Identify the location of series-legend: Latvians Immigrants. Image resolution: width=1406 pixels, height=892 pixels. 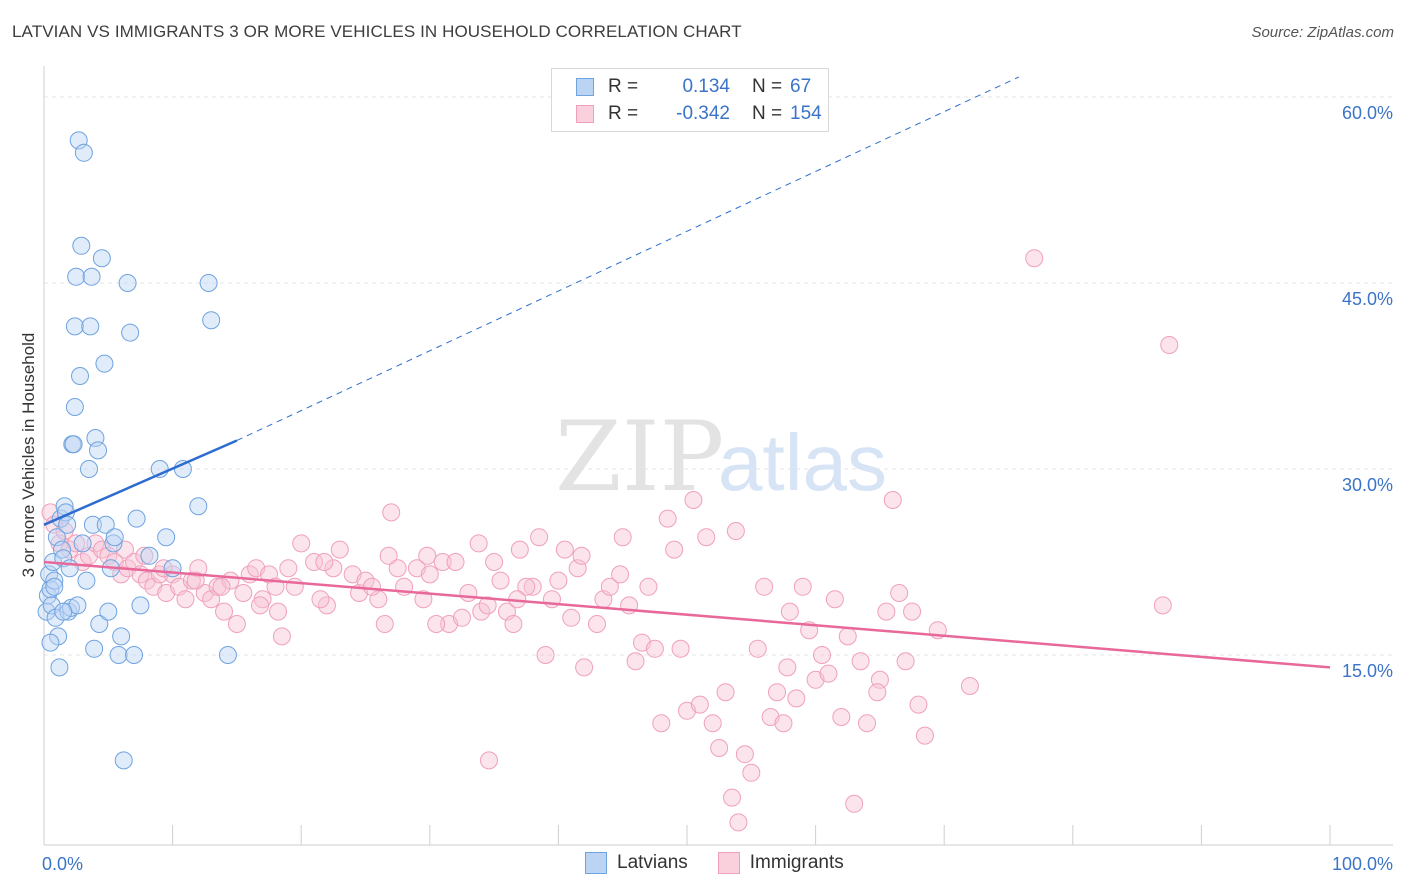
(729, 863).